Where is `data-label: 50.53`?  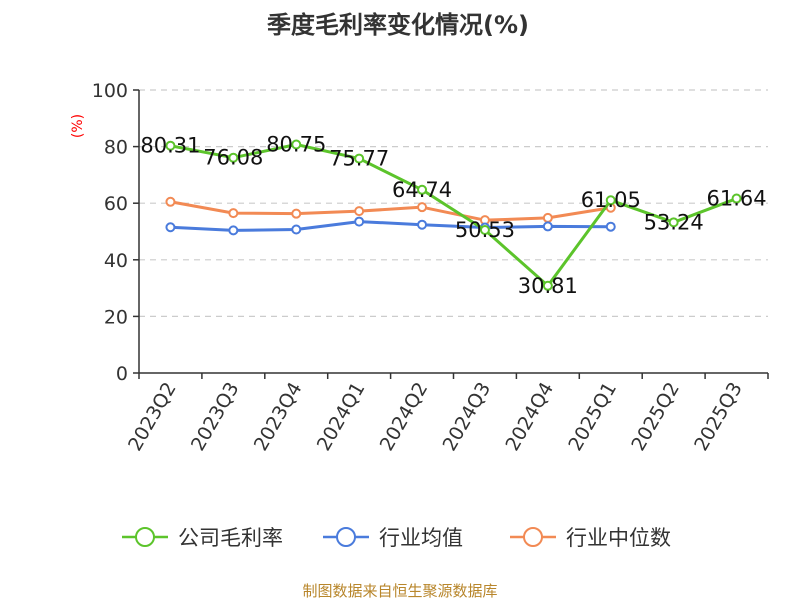 data-label: 50.53 is located at coordinates (485, 230).